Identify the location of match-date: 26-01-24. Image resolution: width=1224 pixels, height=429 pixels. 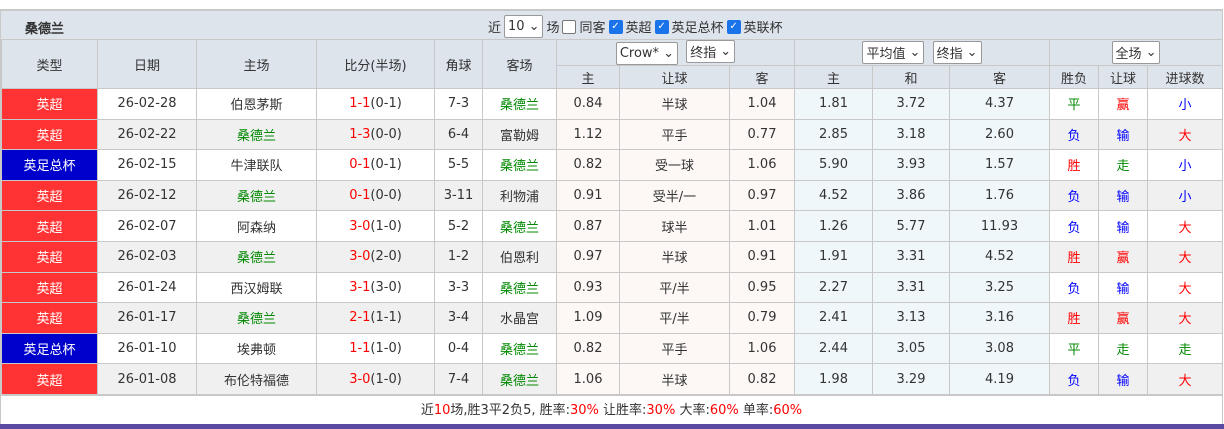
(147, 287).